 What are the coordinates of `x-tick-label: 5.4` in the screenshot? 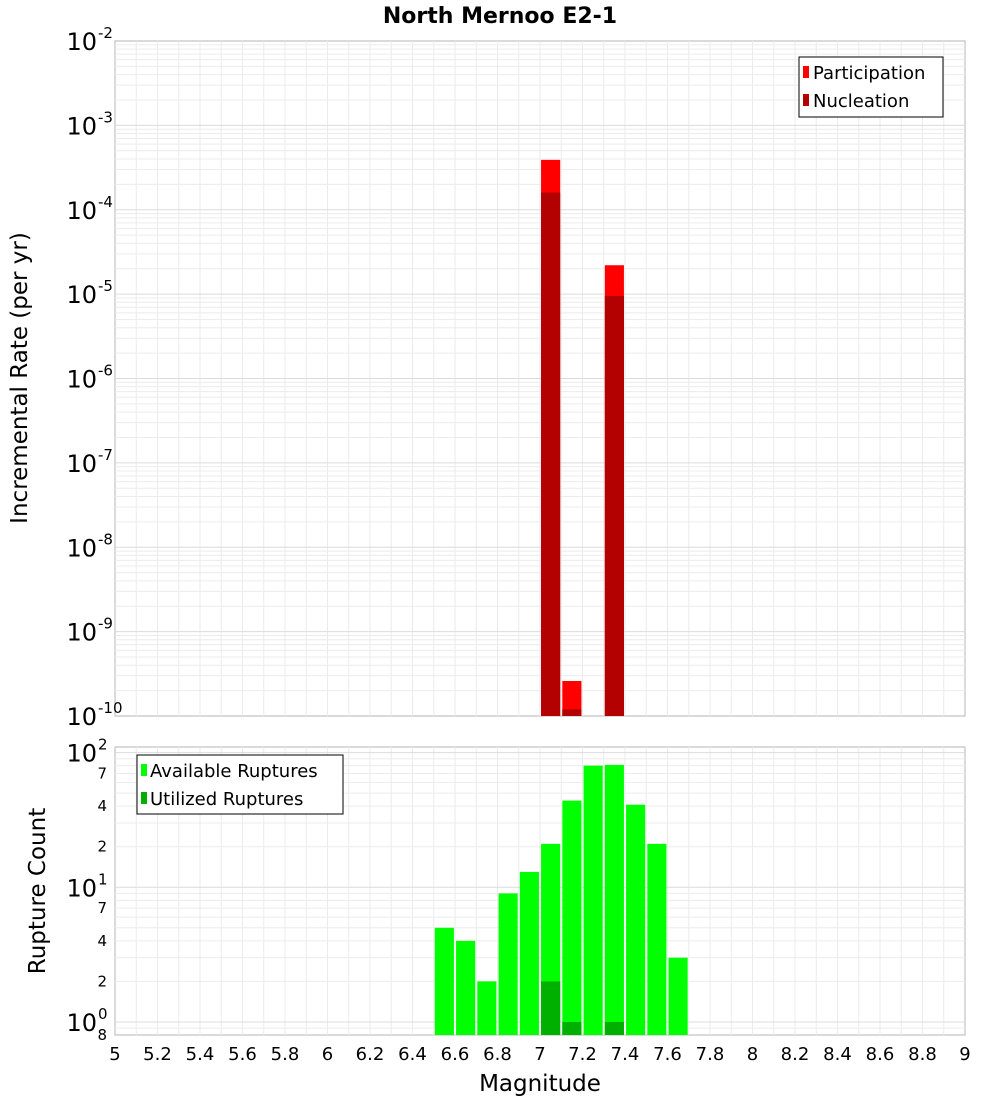 It's located at (200, 1054).